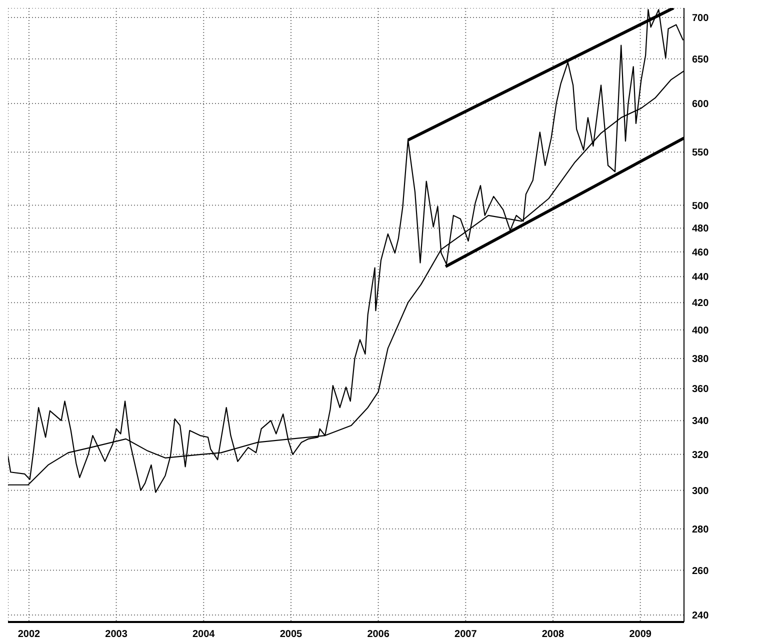  Describe the element at coordinates (701, 422) in the screenshot. I see `y-tick-label: 340` at that location.